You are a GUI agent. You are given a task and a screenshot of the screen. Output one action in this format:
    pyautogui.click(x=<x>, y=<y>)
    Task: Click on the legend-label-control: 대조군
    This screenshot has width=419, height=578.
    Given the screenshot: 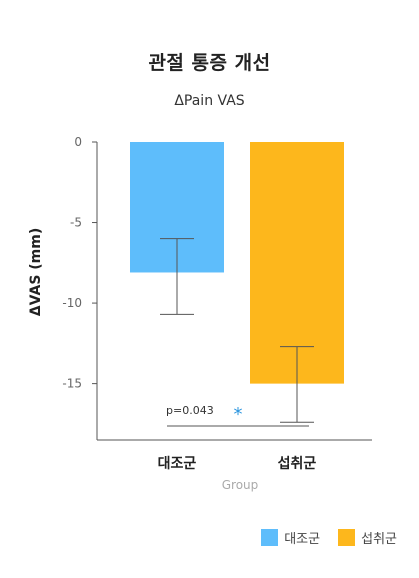 What is the action you would take?
    pyautogui.click(x=302, y=539)
    